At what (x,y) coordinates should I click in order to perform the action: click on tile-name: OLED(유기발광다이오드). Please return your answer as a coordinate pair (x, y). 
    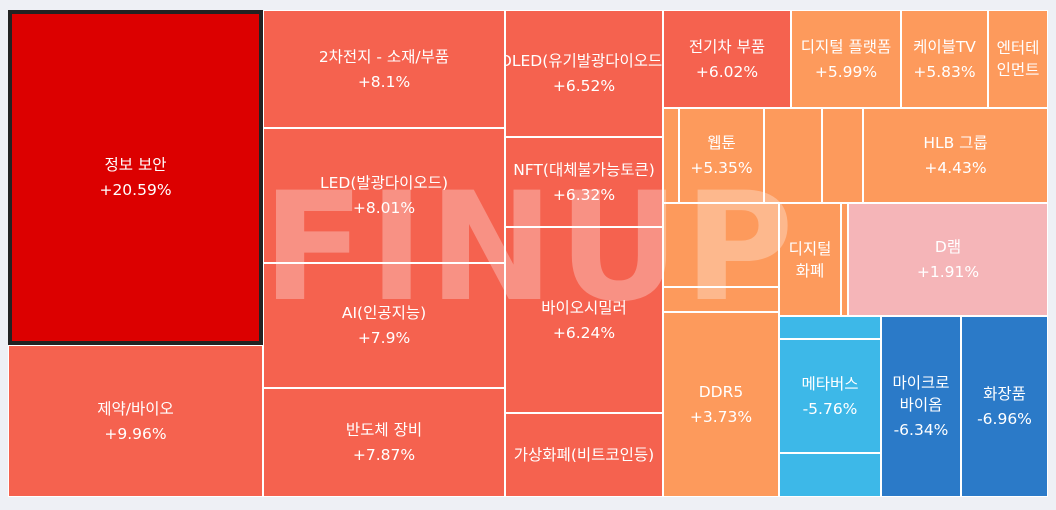
    Looking at the image, I should click on (584, 61).